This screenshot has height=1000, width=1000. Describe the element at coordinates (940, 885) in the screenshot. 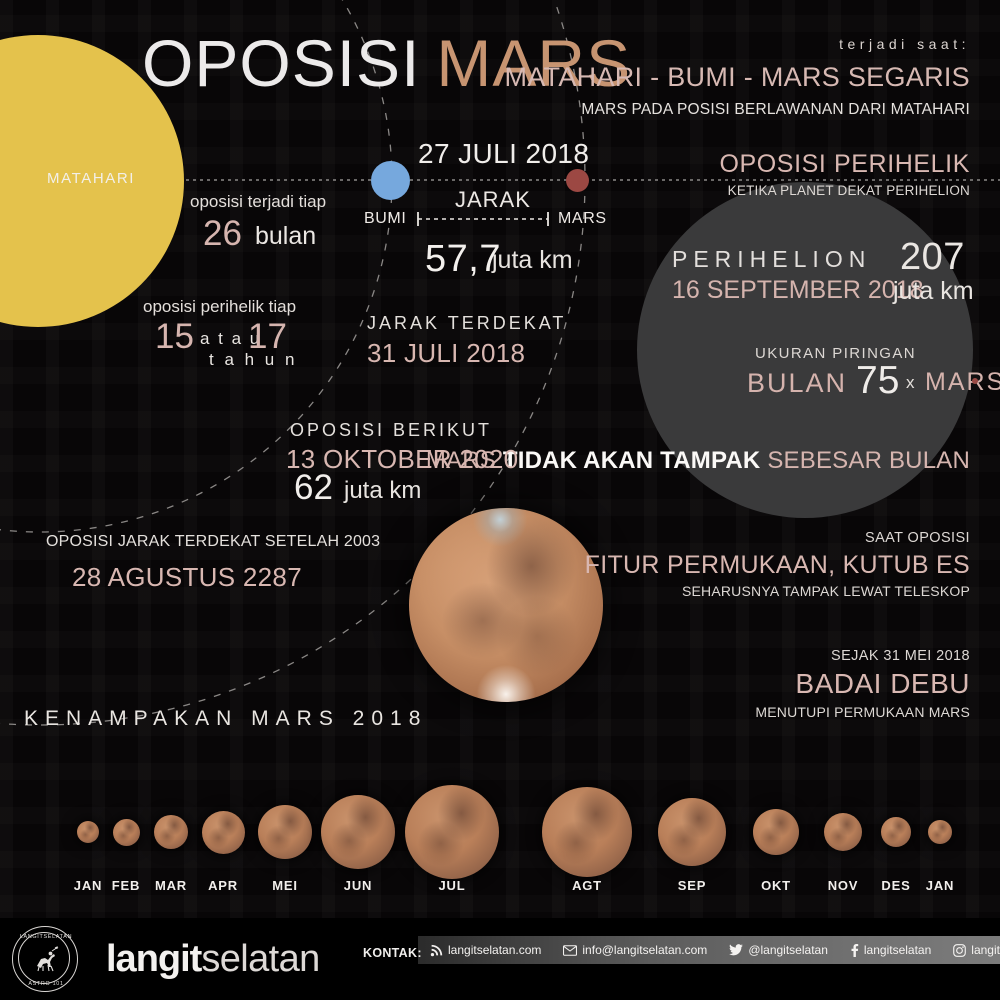

I see `month-label-jan-12: JAN` at that location.